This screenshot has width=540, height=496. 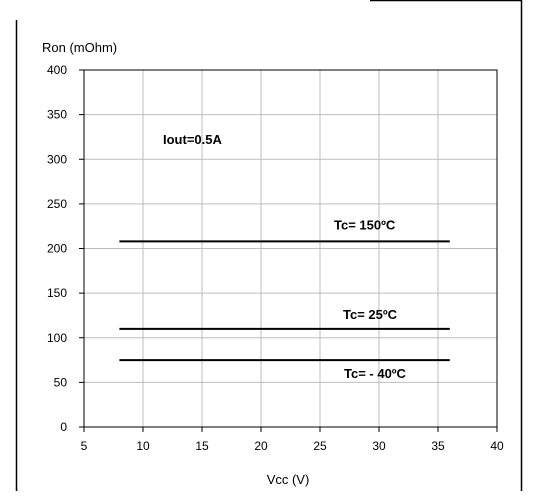 I want to click on y-tick-label: 50, so click(x=61, y=382).